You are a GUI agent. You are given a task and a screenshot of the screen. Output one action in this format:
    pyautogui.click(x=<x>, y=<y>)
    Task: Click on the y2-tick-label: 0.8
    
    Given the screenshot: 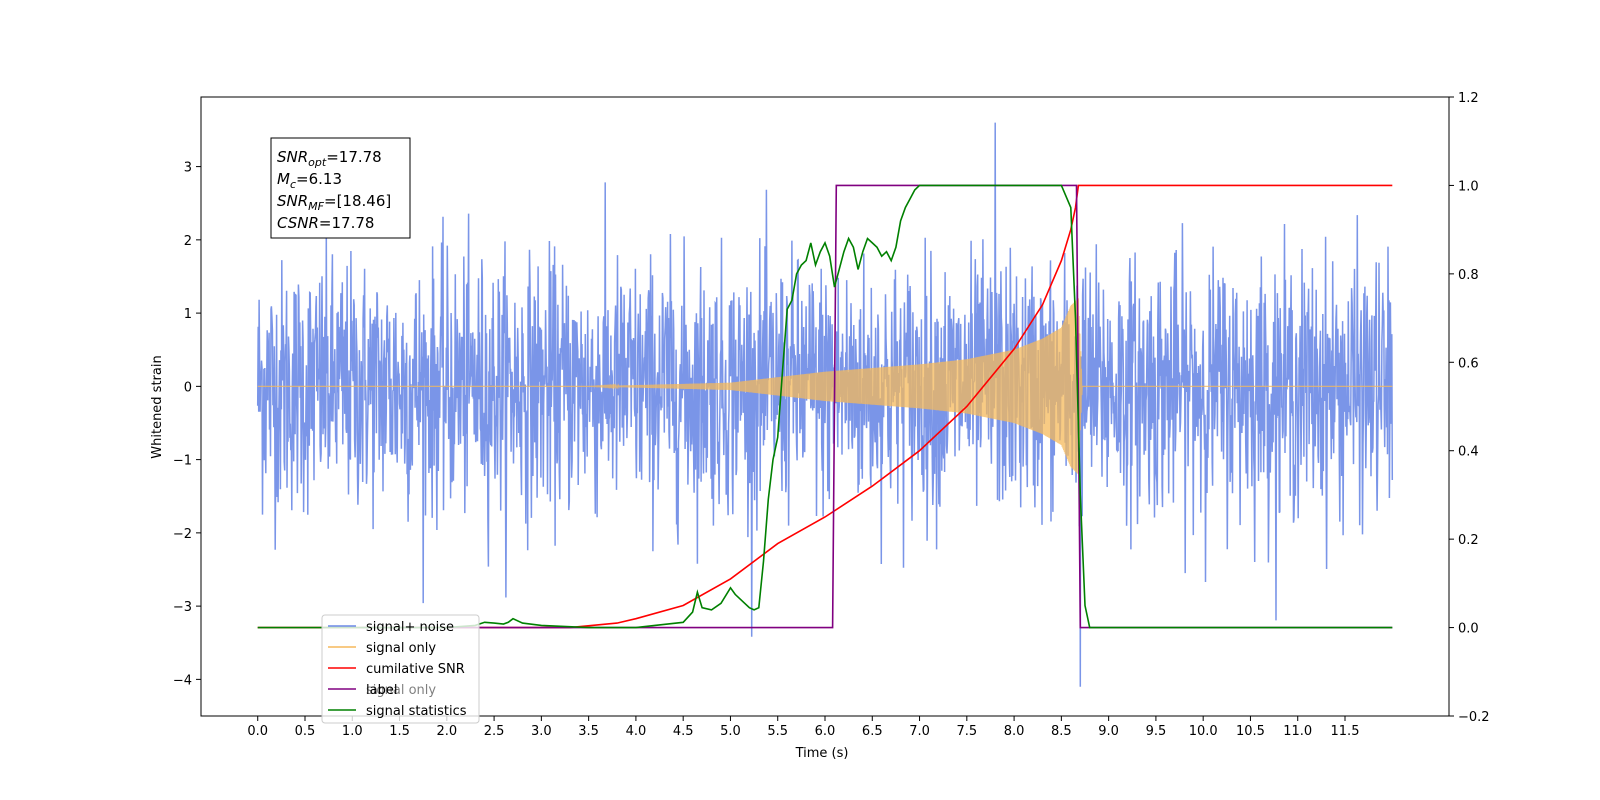 What is the action you would take?
    pyautogui.click(x=1468, y=275)
    